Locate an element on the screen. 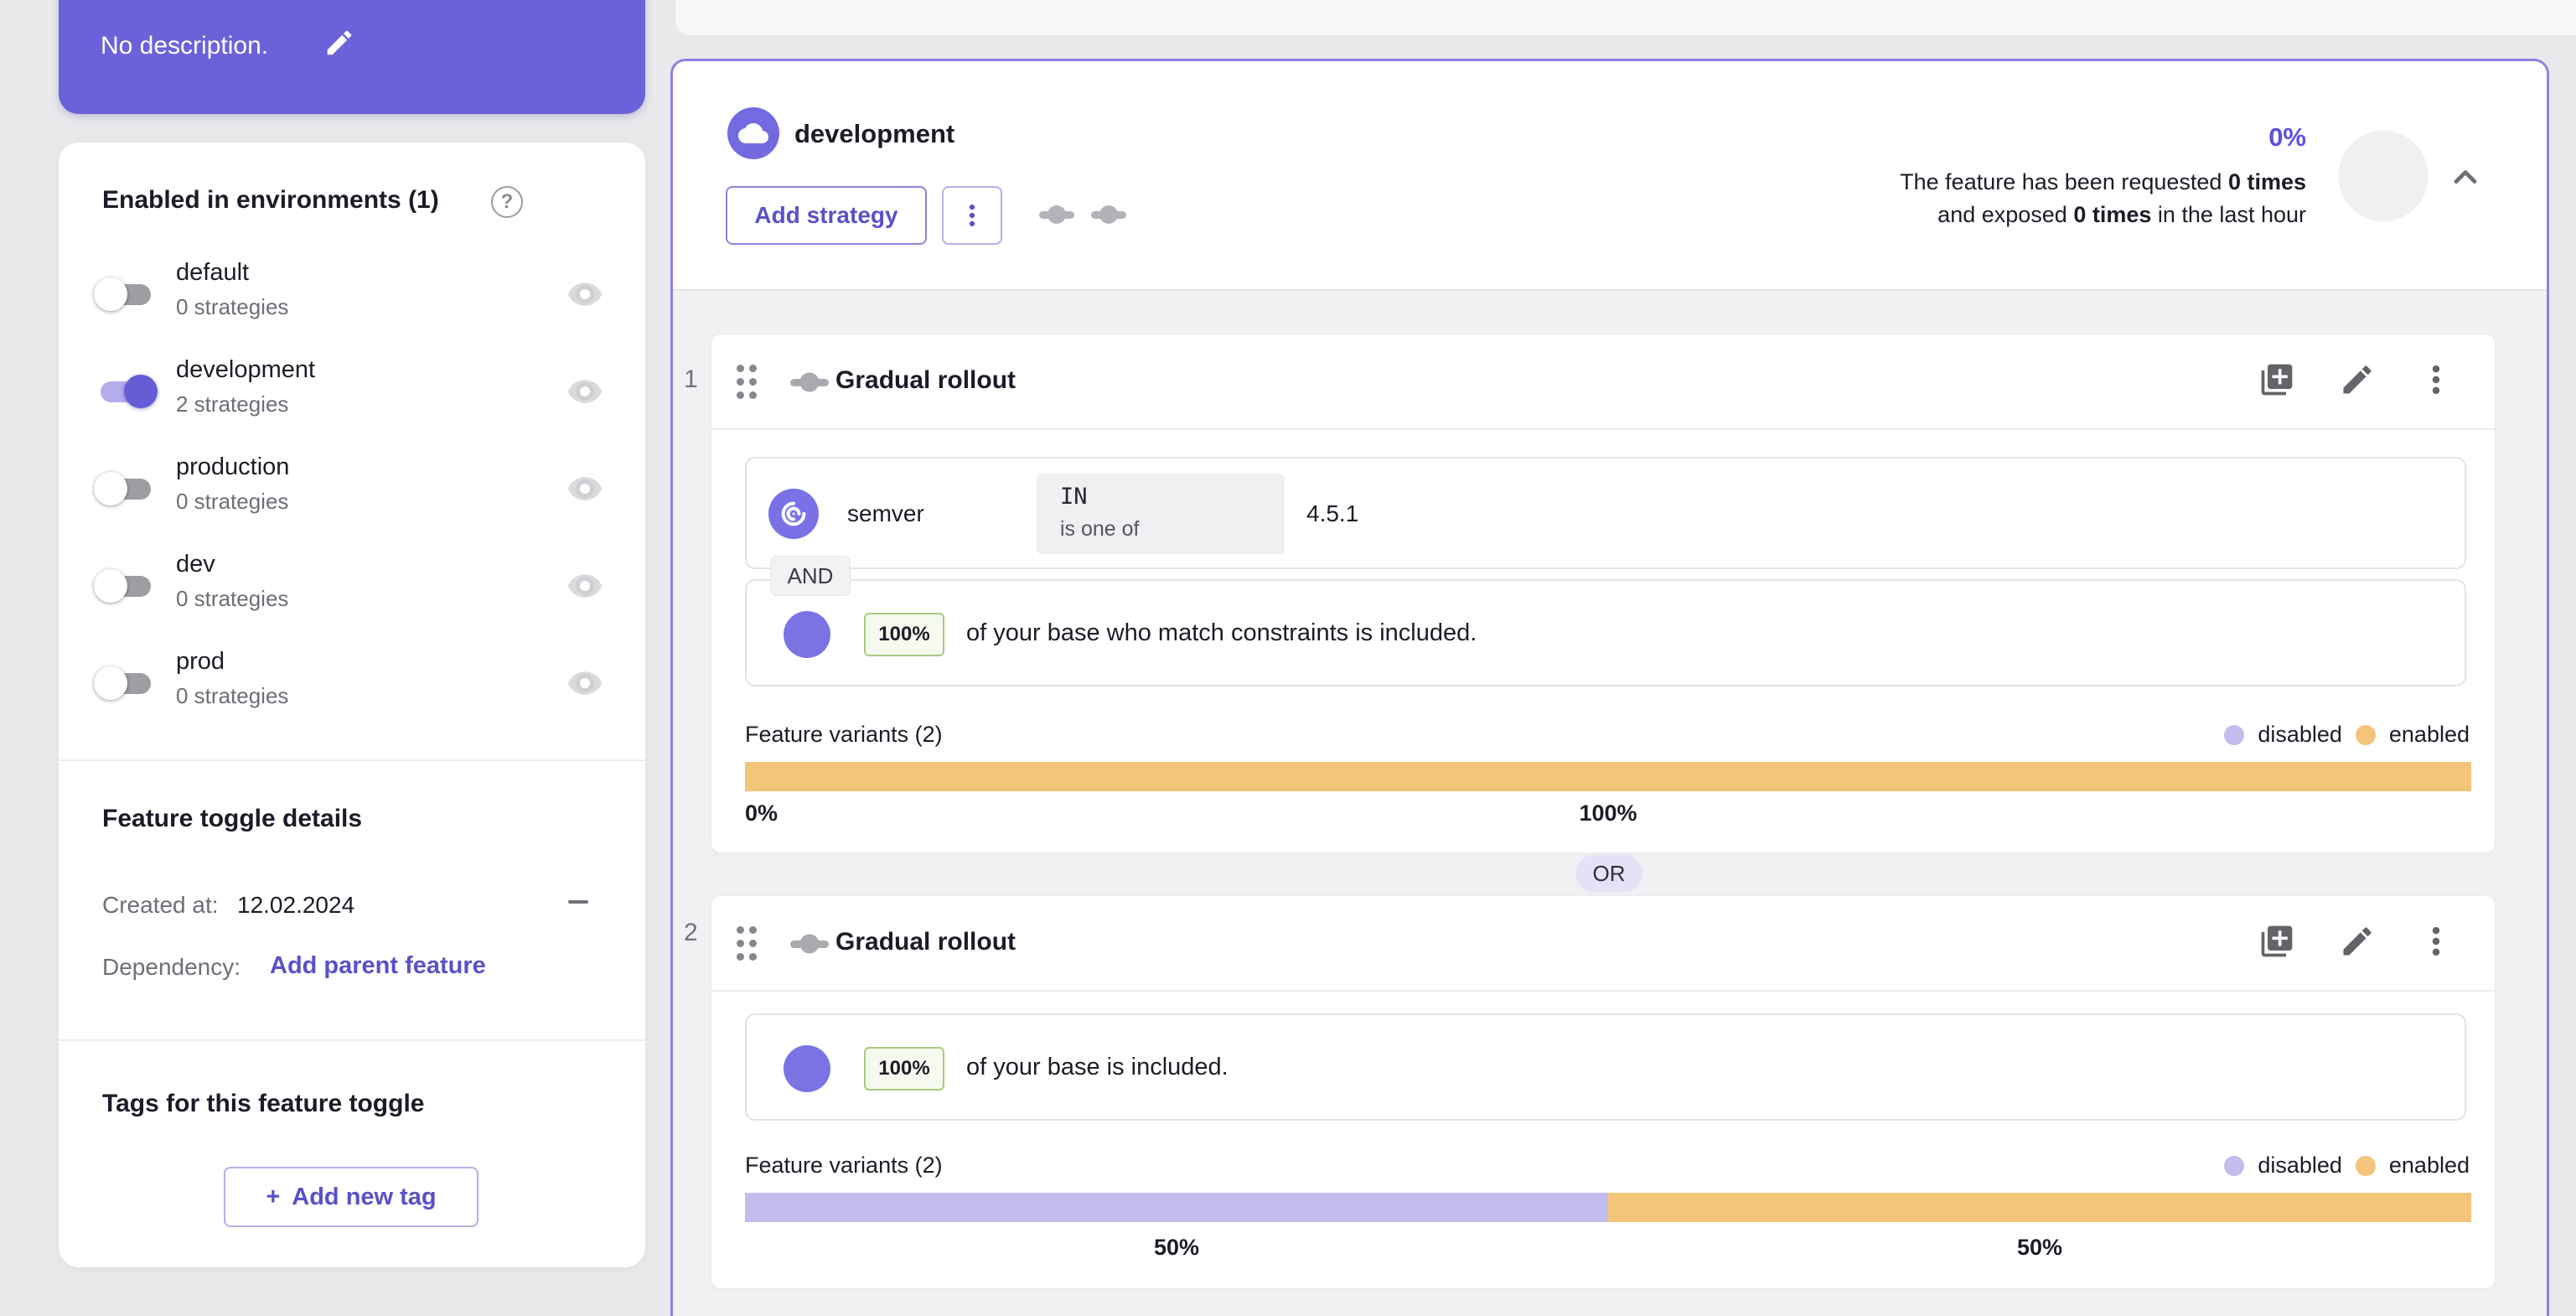  variants-axis: 50% 50% is located at coordinates (1608, 1247).